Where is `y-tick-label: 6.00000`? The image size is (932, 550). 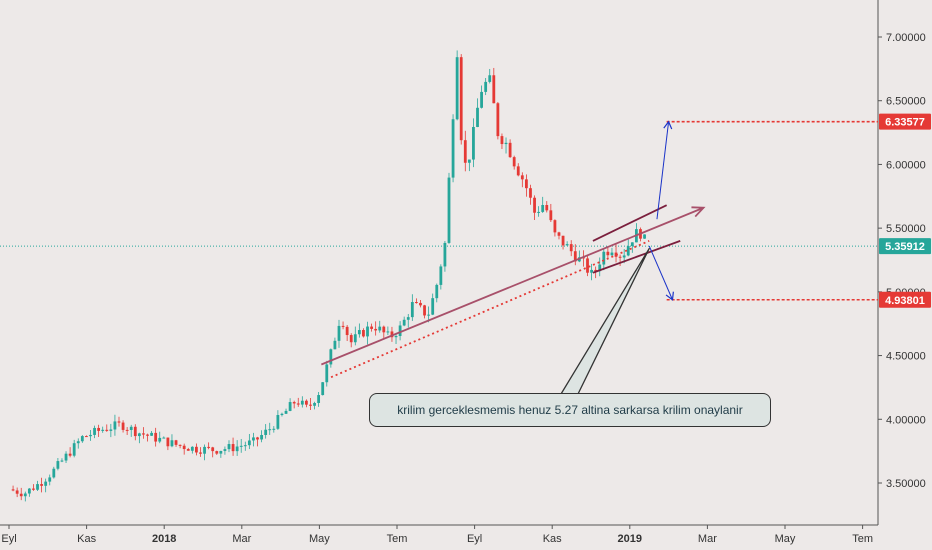
y-tick-label: 6.00000 is located at coordinates (906, 165).